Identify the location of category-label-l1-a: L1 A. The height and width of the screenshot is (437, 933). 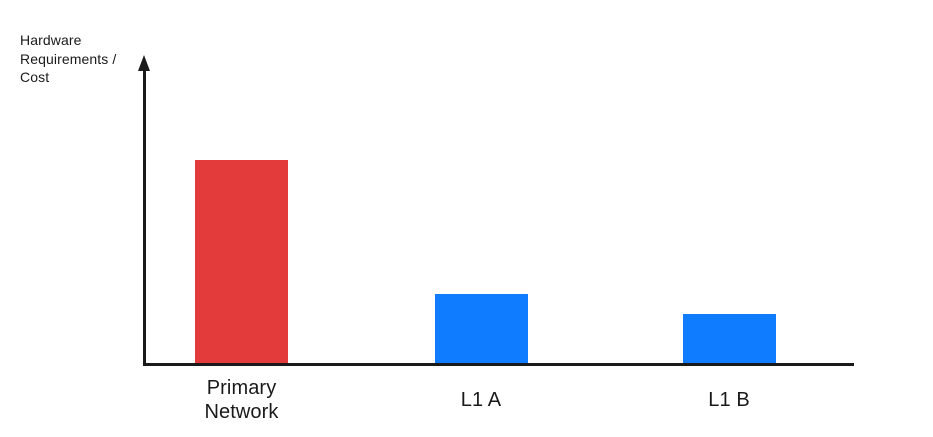
(481, 400).